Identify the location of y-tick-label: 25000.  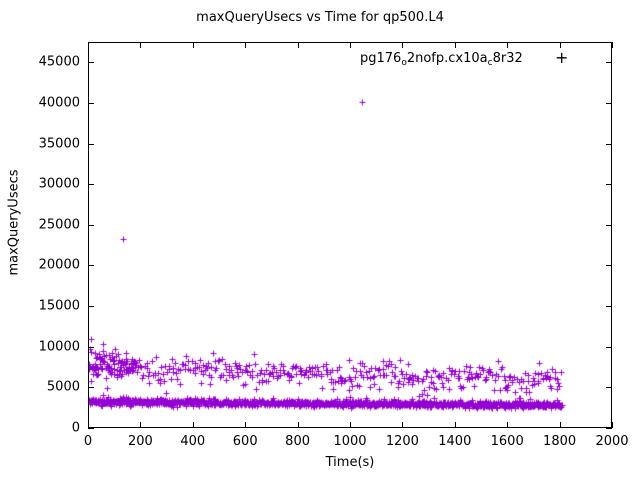
(59, 225).